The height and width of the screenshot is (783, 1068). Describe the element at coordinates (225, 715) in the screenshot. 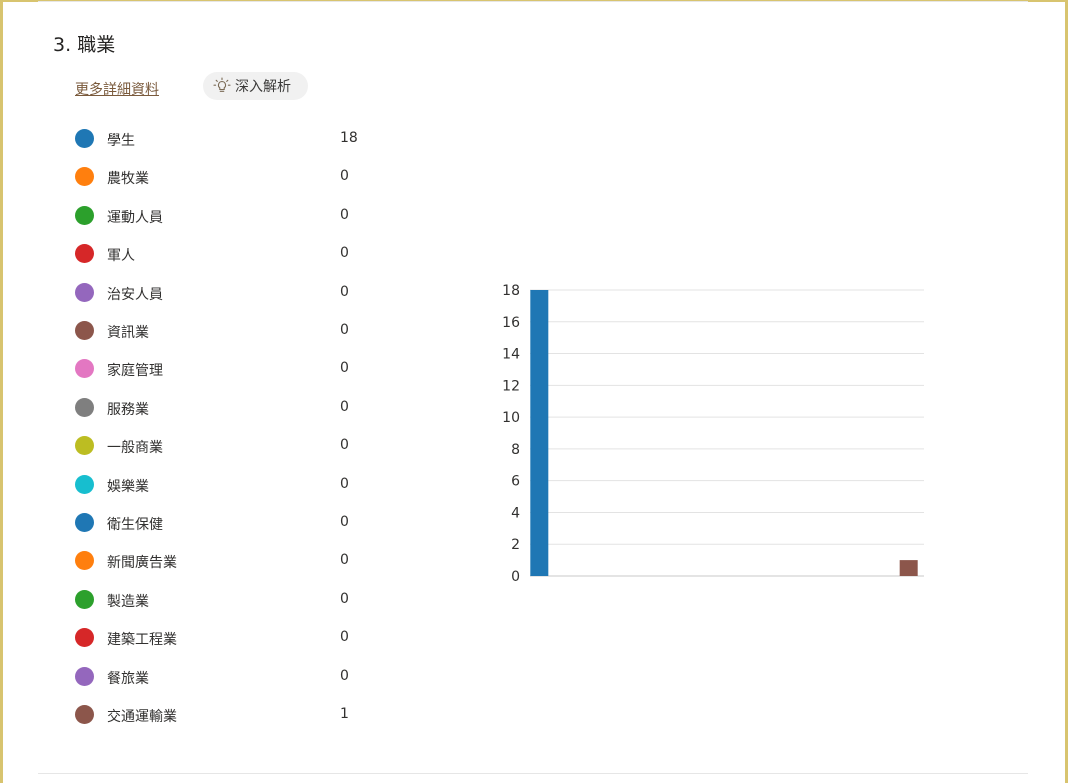

I see `legend-item: 交通運輸業 1` at that location.